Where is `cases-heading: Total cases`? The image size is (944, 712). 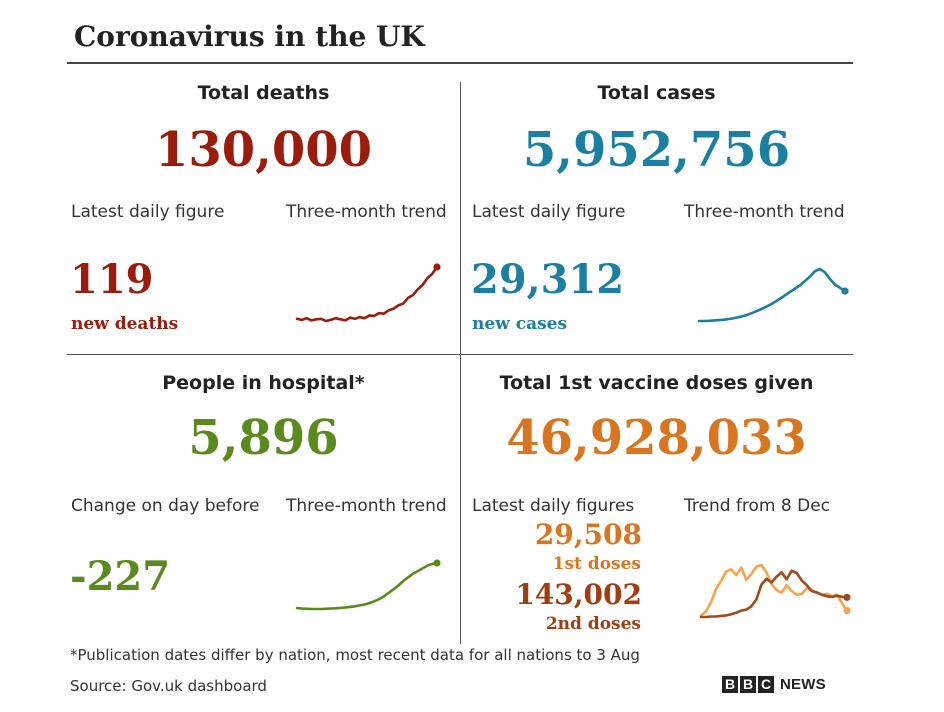 cases-heading: Total cases is located at coordinates (656, 93).